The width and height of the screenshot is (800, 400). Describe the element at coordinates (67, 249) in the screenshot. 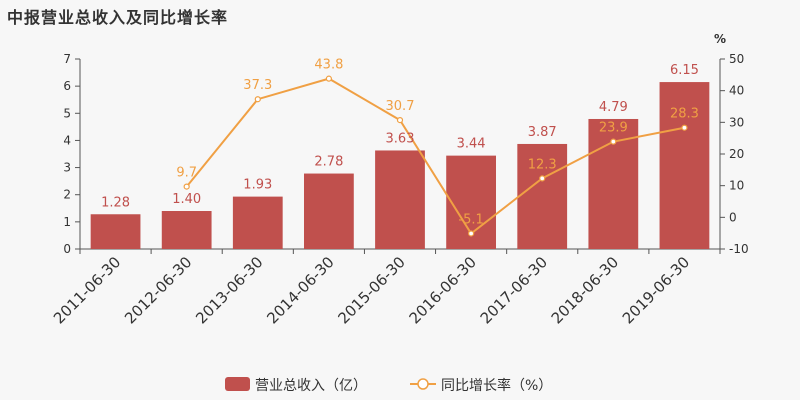

I see `left-tick-label: 0` at that location.